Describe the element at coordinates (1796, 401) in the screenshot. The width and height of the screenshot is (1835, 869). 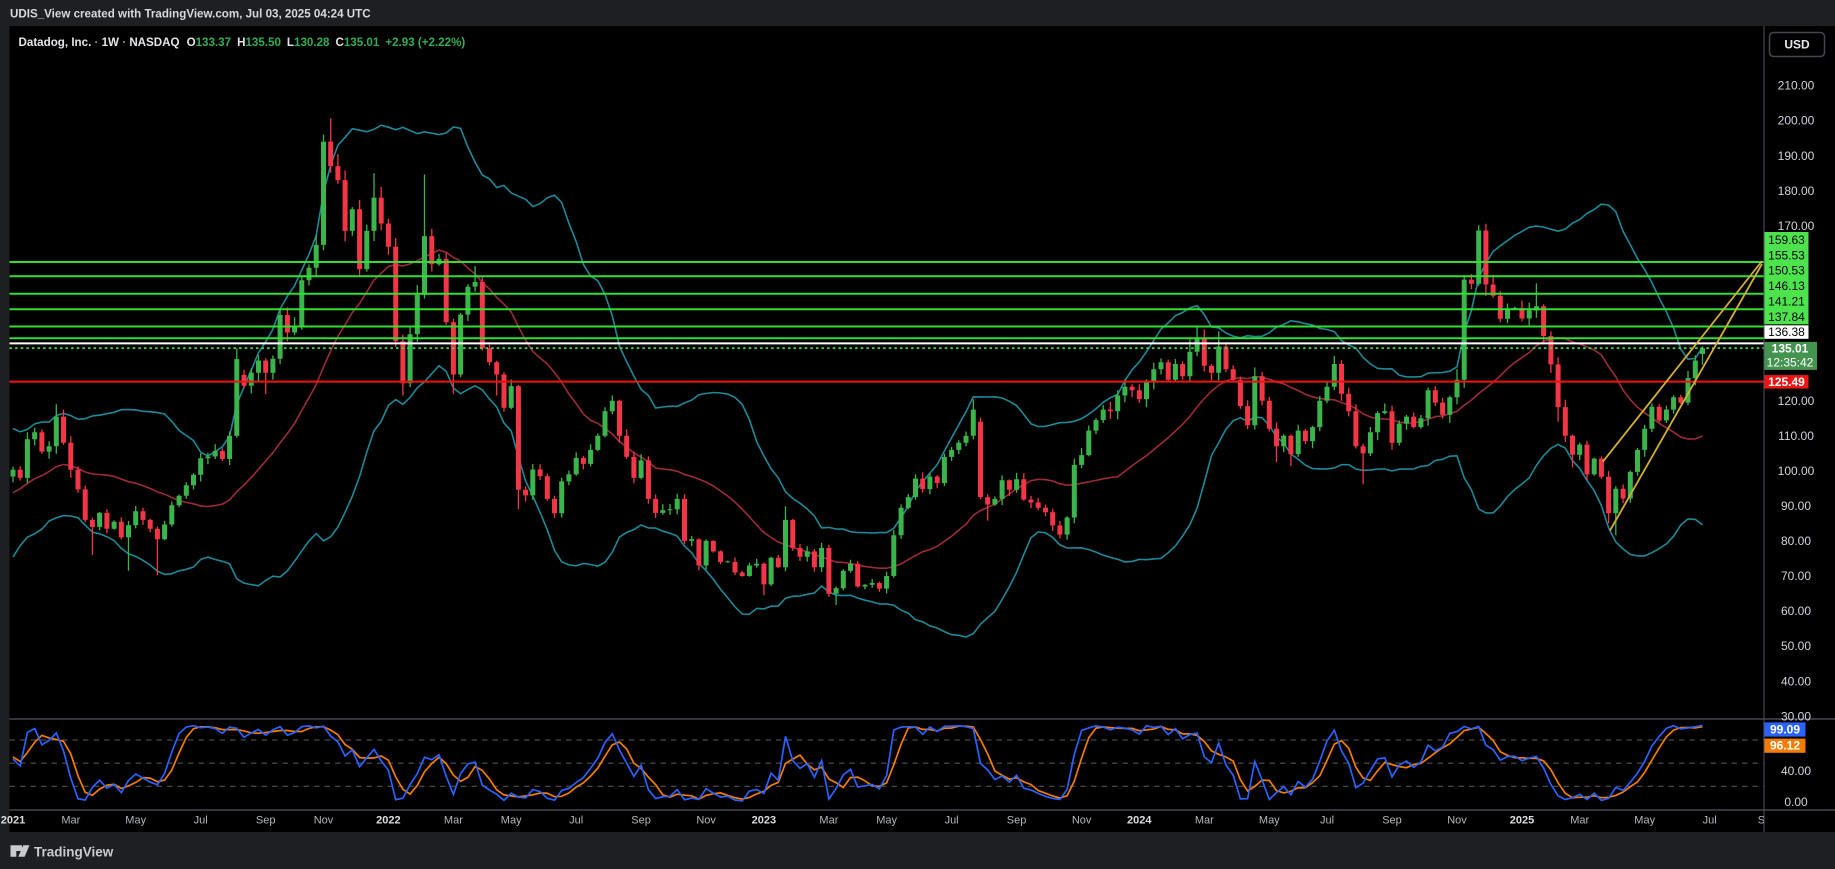
I see `svg-text: 120.00` at that location.